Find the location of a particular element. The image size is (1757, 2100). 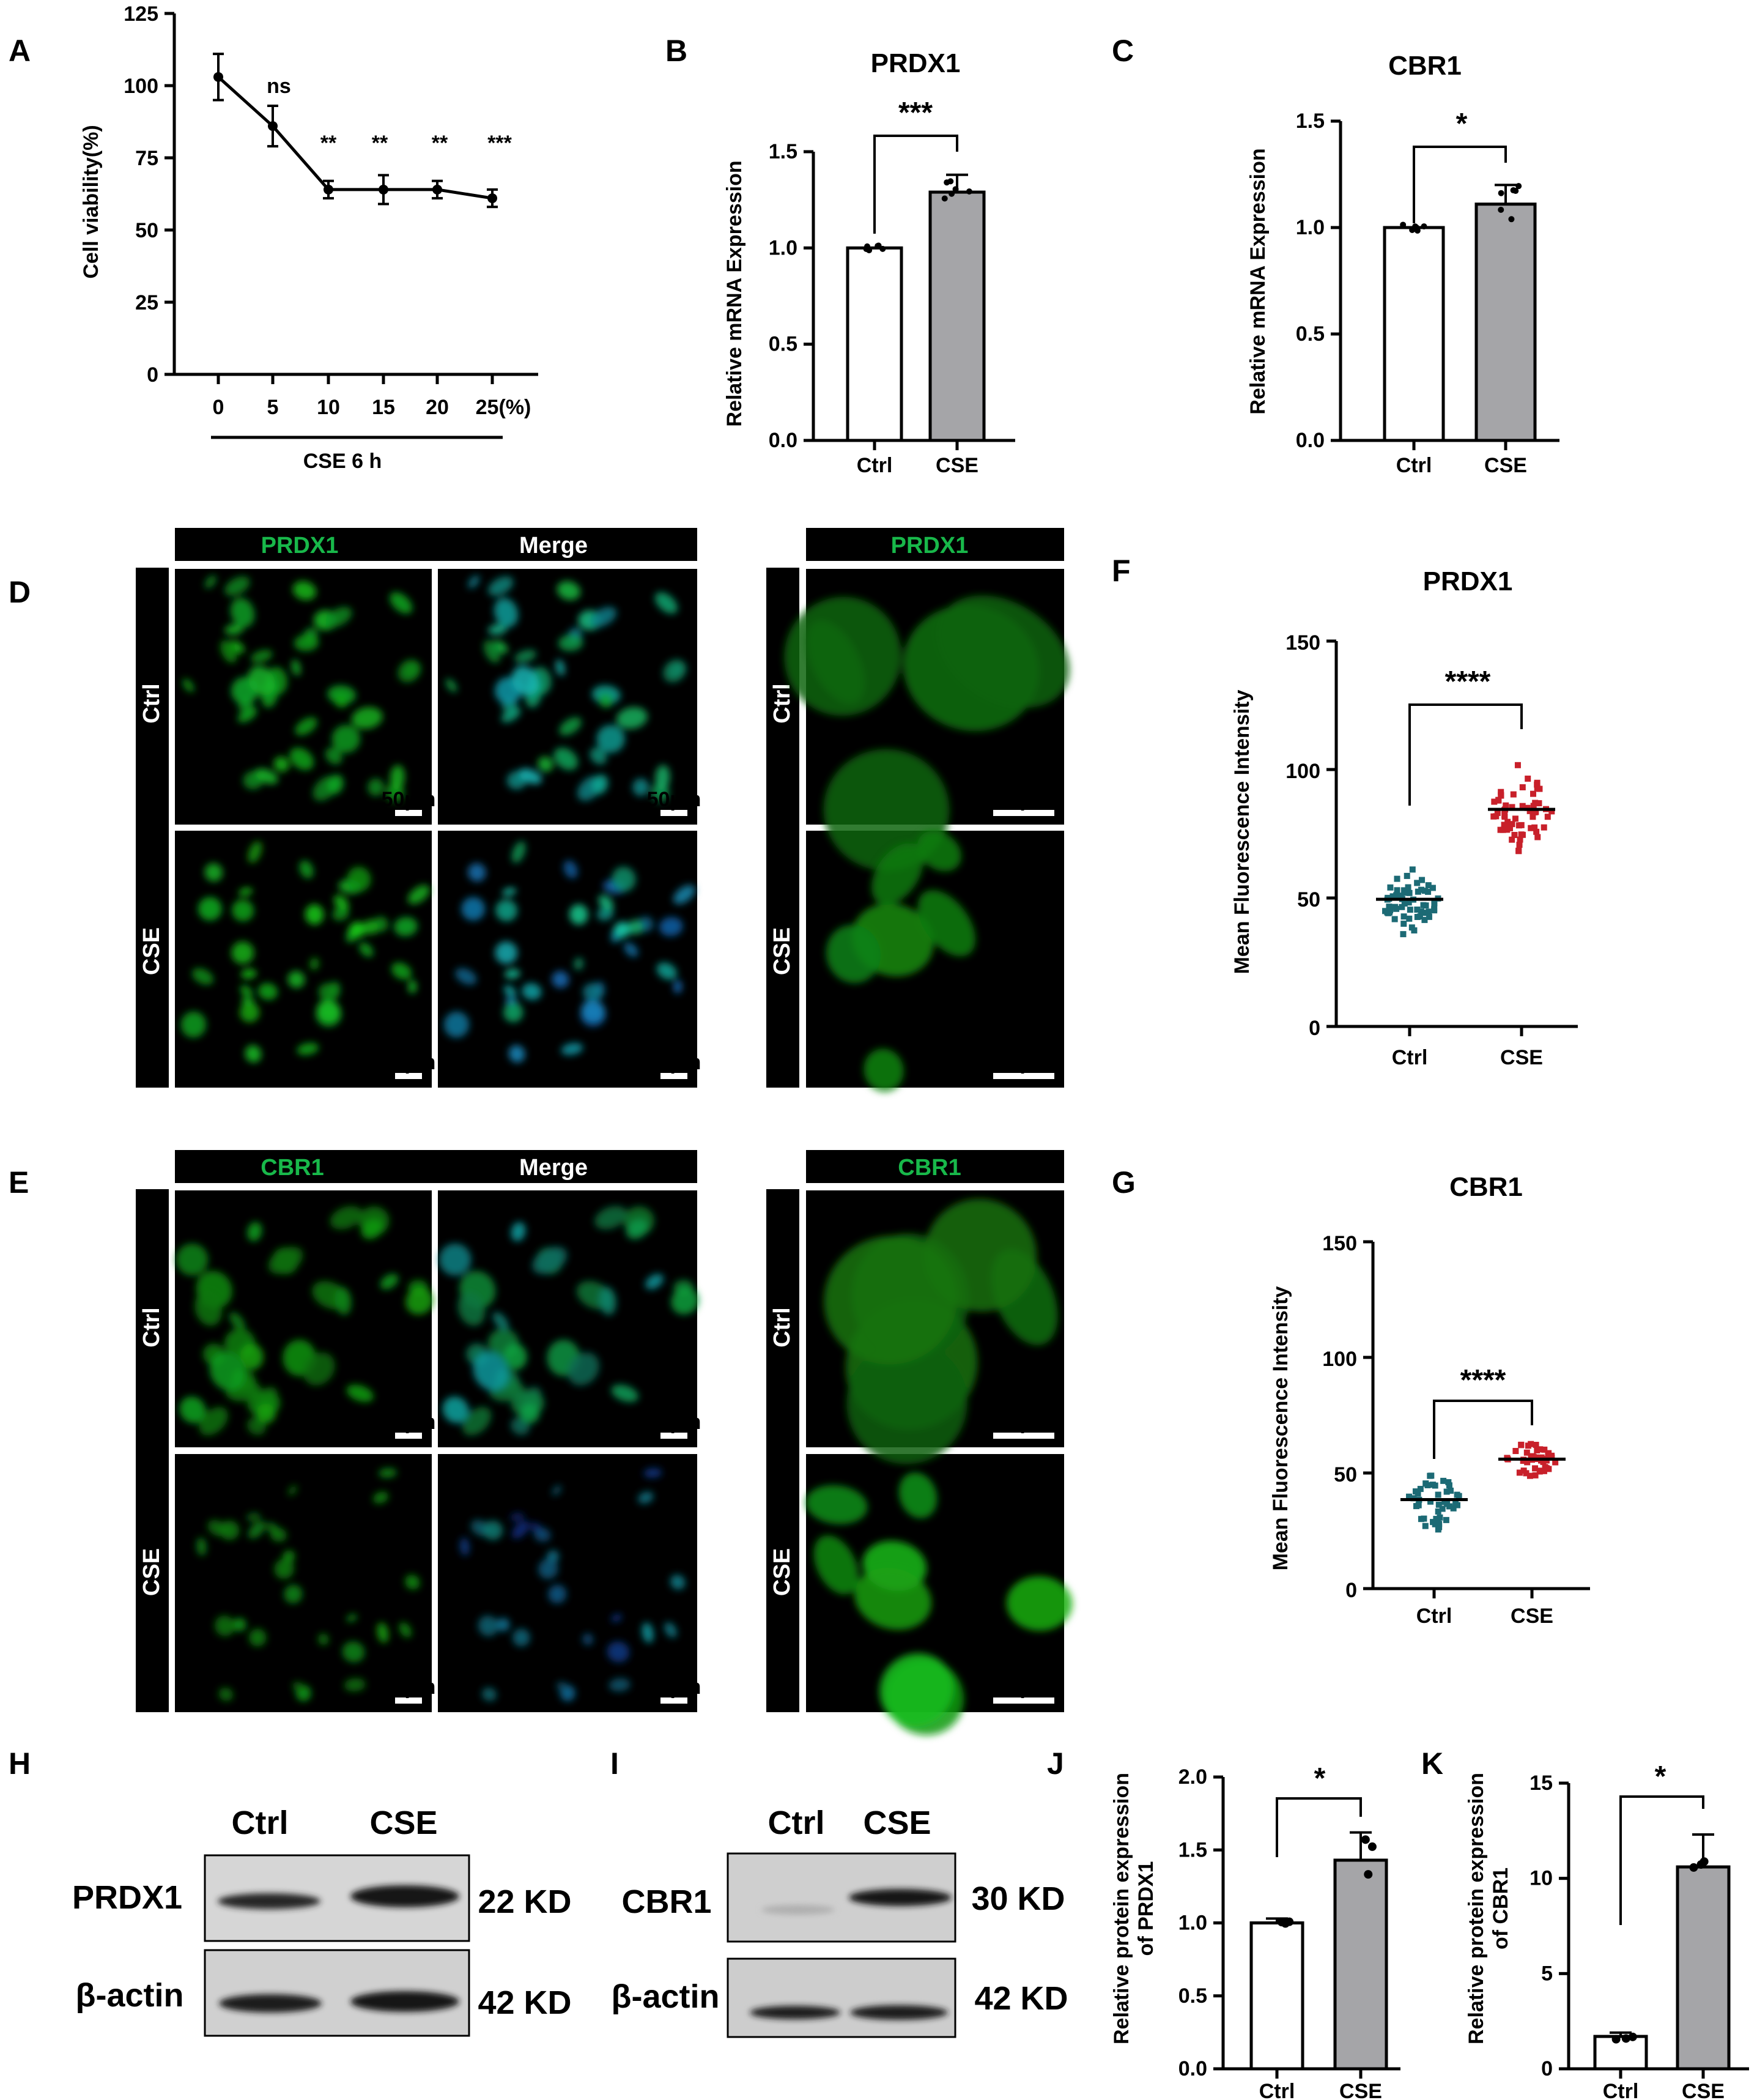

blot-i-kd1: 30 KD is located at coordinates (1018, 1898).